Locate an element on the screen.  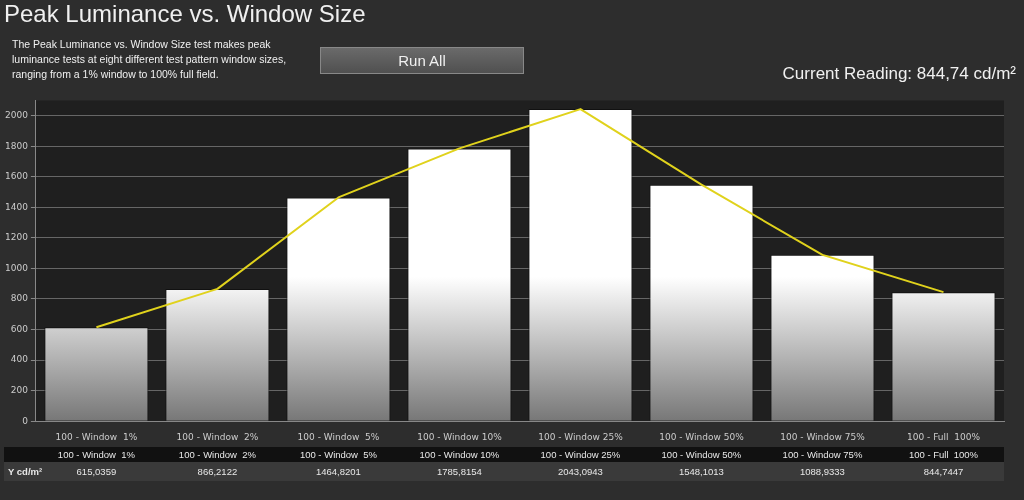
category-label: 100 - Window 1% is located at coordinates (96, 454).